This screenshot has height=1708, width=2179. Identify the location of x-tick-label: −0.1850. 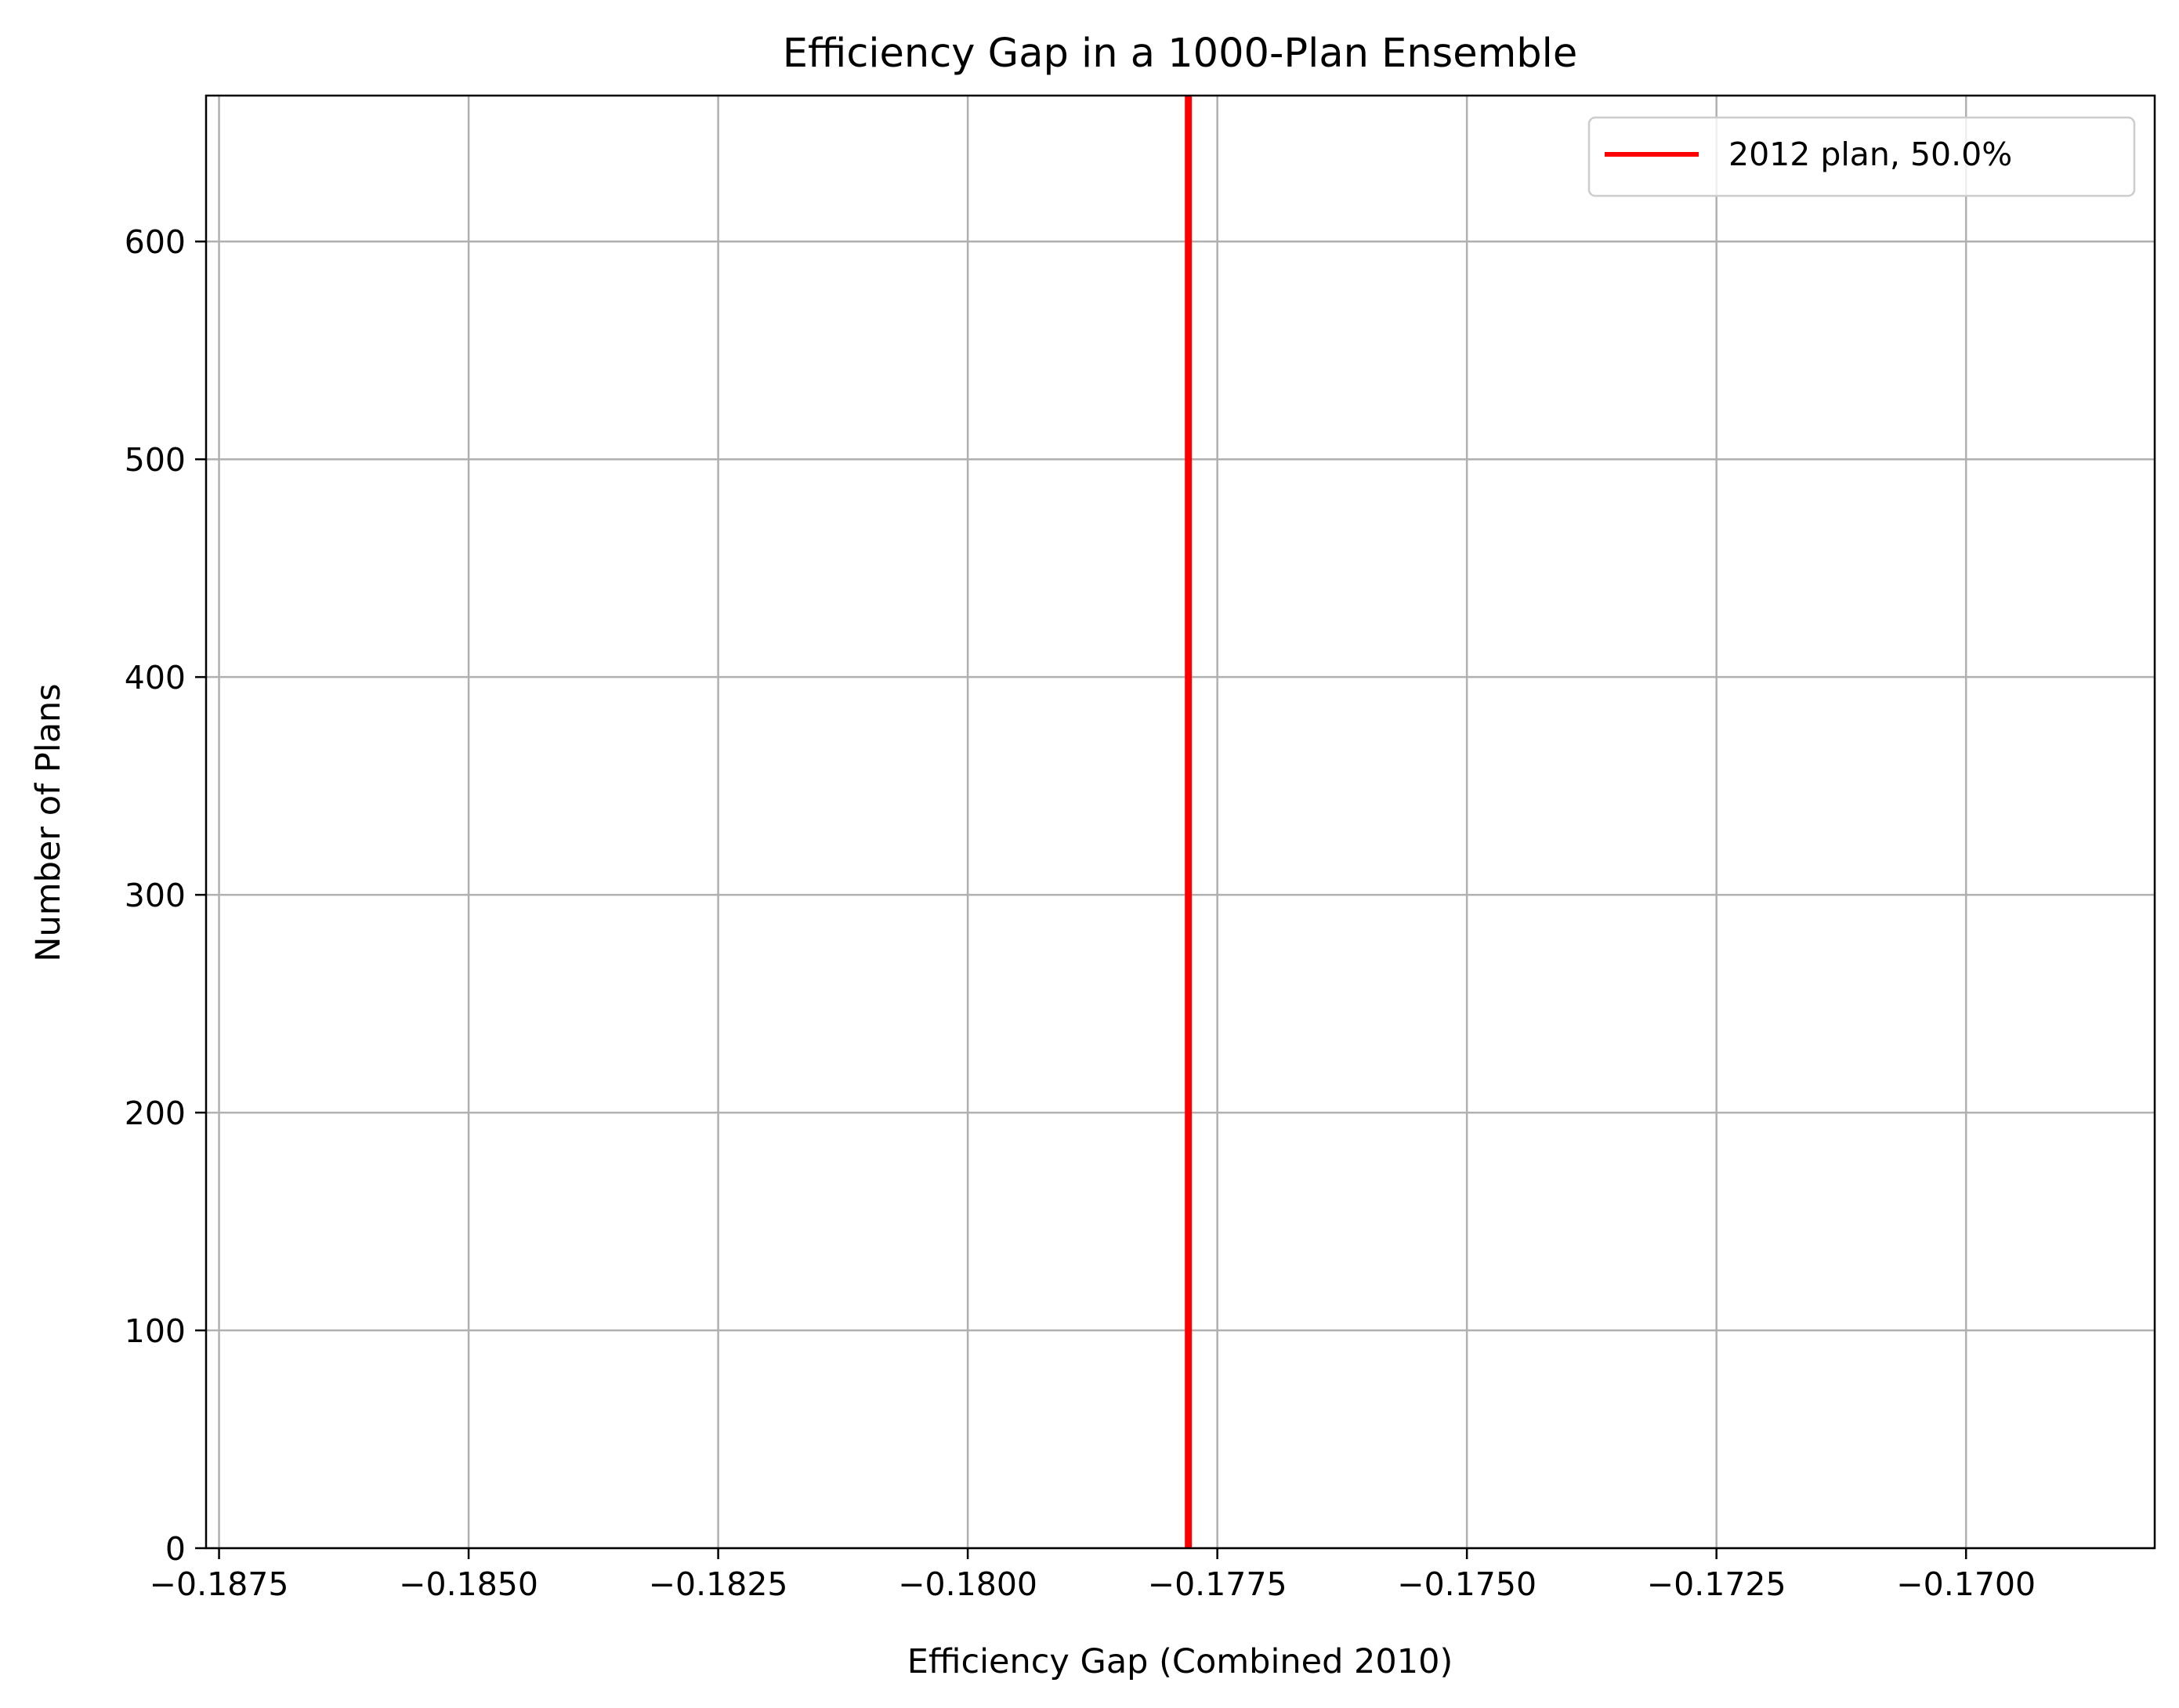
(468, 1584).